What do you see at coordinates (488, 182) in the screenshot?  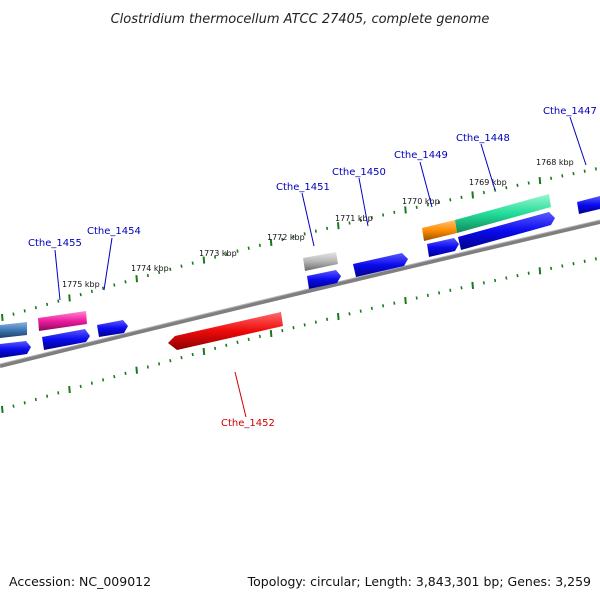 I see `ruler-label-1769: 1769 kbp` at bounding box center [488, 182].